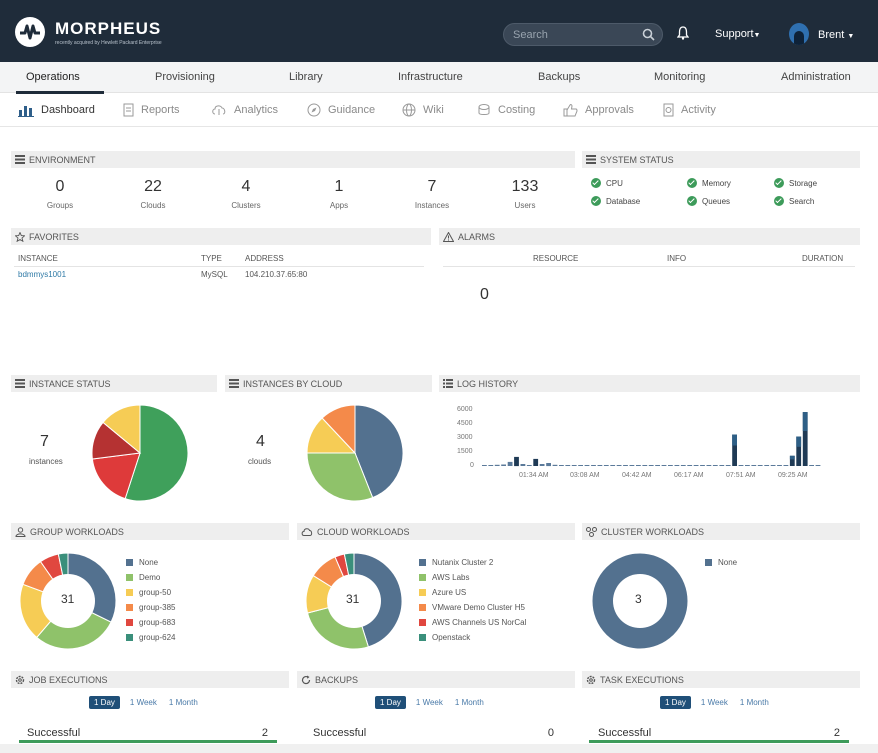 The height and width of the screenshot is (753, 878). What do you see at coordinates (737, 34) in the screenshot?
I see `support-menu: Support▼` at bounding box center [737, 34].